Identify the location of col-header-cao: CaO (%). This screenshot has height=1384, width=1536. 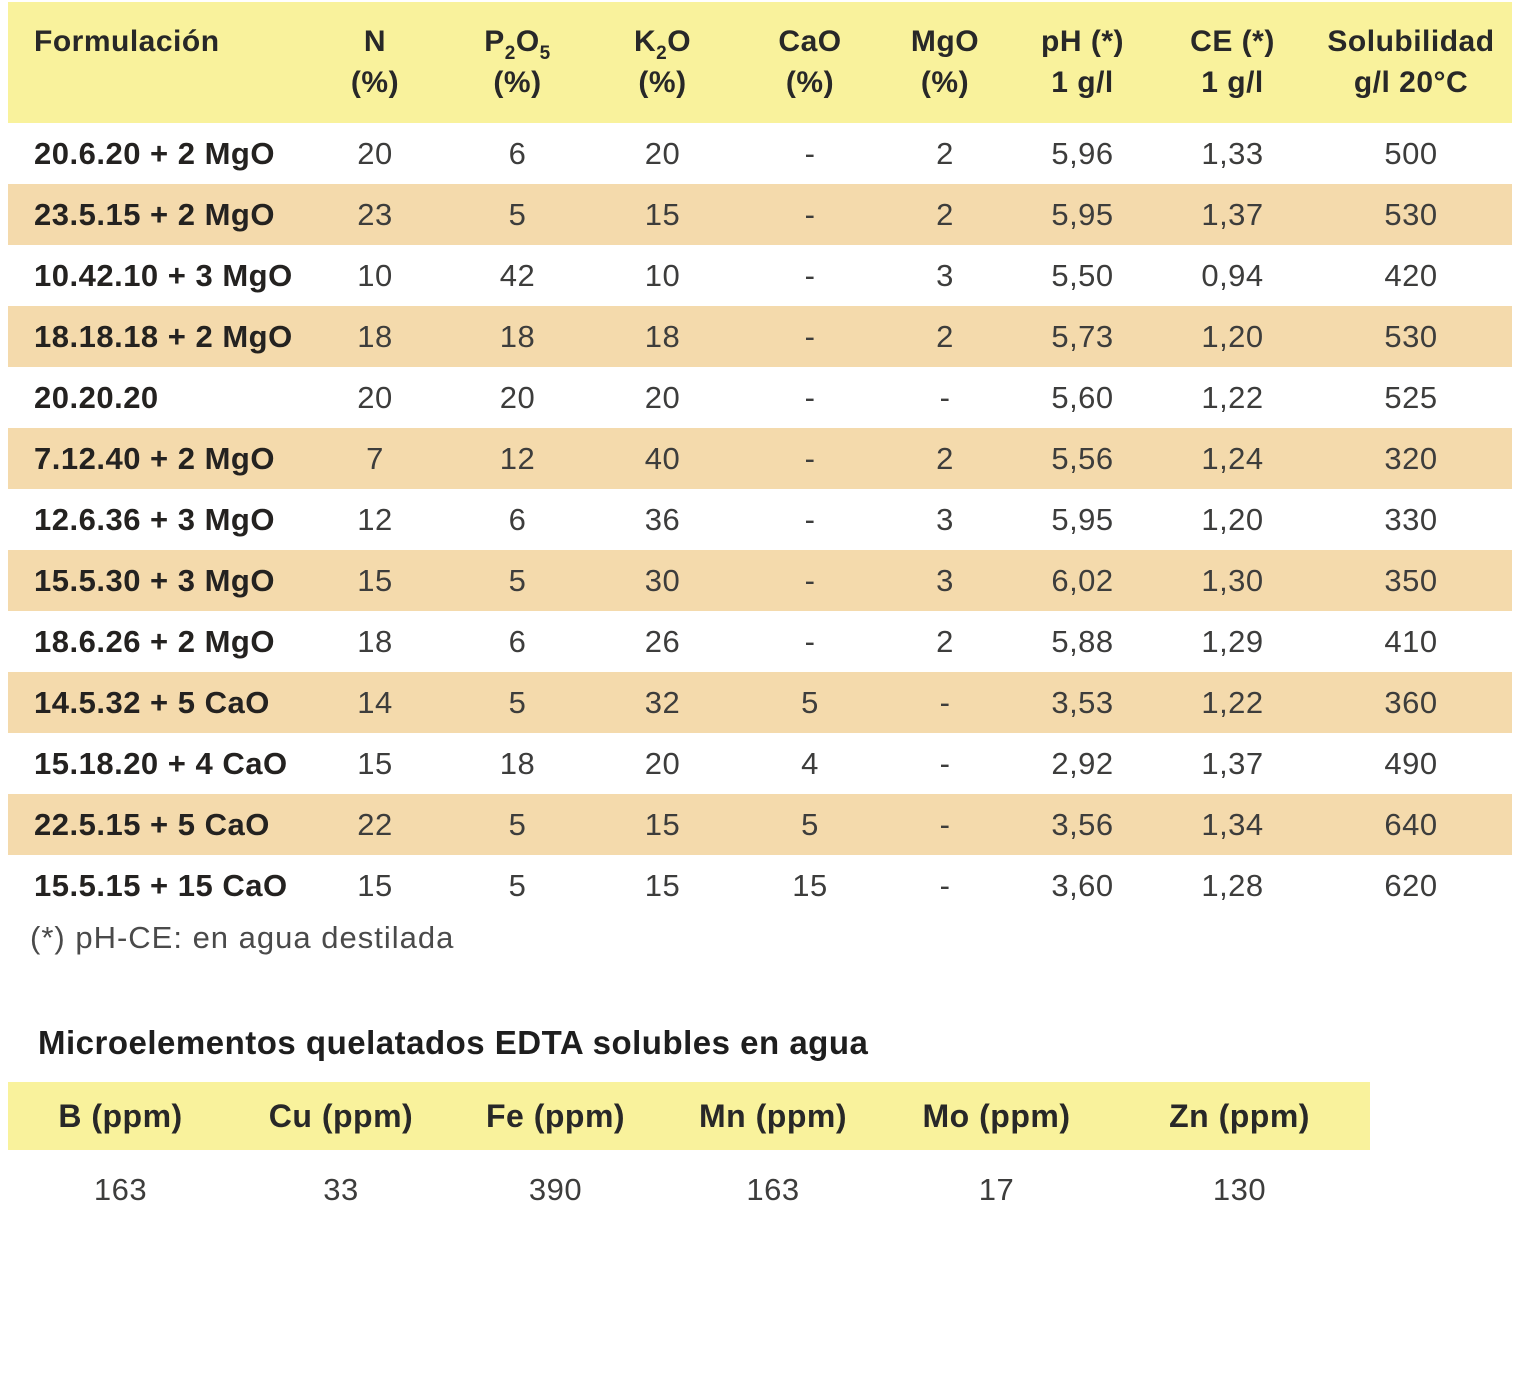
(810, 62).